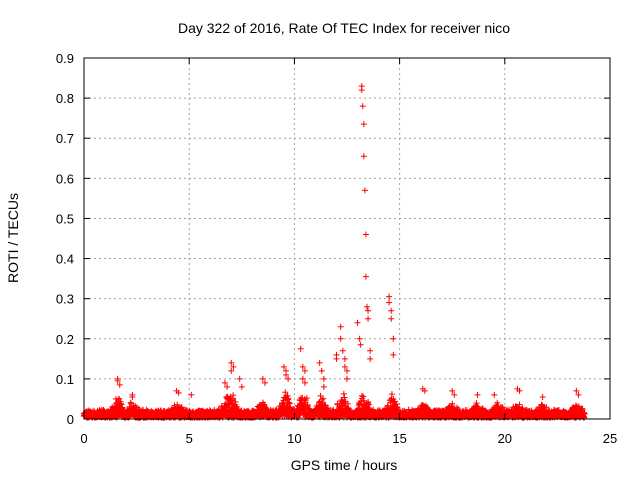 The image size is (640, 480). What do you see at coordinates (65, 138) in the screenshot?
I see `y-tick-label: 0.7` at bounding box center [65, 138].